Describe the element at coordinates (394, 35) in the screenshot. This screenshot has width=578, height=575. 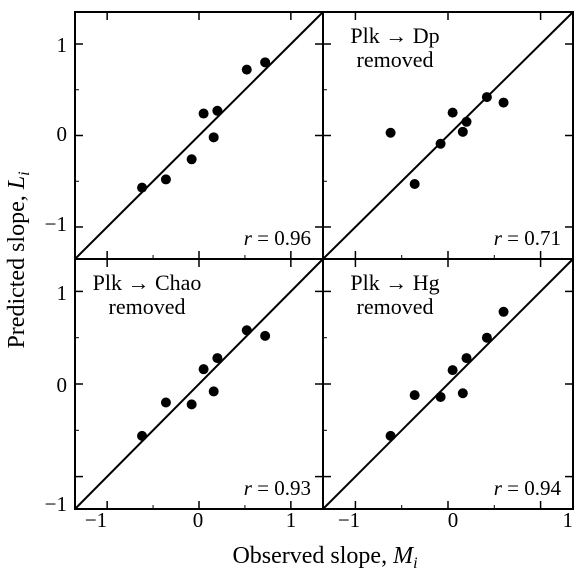
I see `panel-annotation: Plk → Dp` at that location.